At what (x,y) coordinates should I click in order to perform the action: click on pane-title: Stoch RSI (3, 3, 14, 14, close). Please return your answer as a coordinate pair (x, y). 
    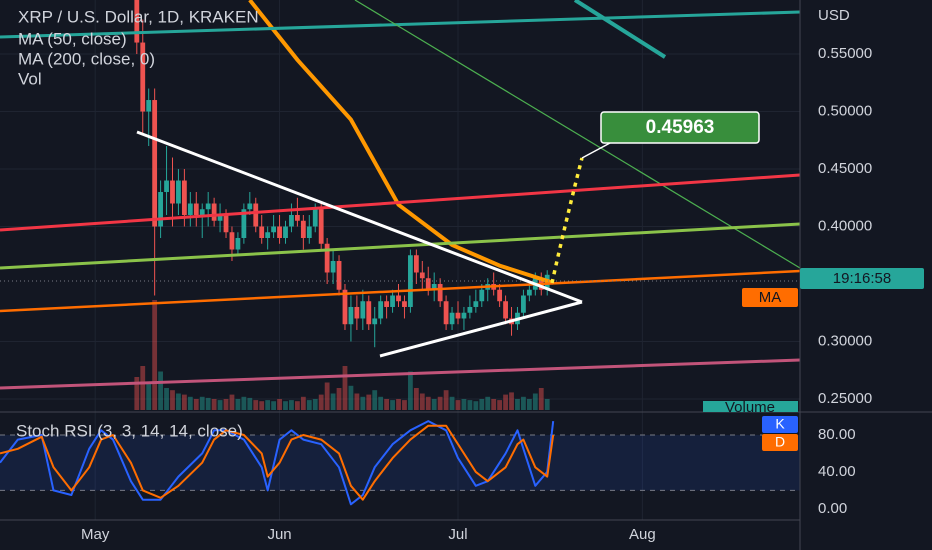
    Looking at the image, I should click on (129, 430).